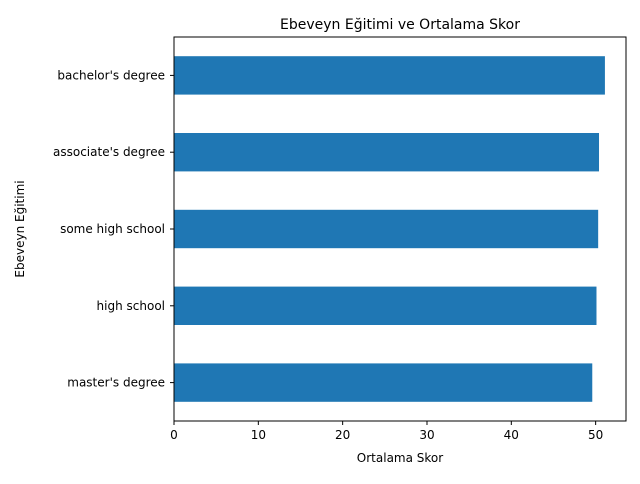 This screenshot has height=484, width=640. I want to click on x-tick-label-5: 50, so click(595, 435).